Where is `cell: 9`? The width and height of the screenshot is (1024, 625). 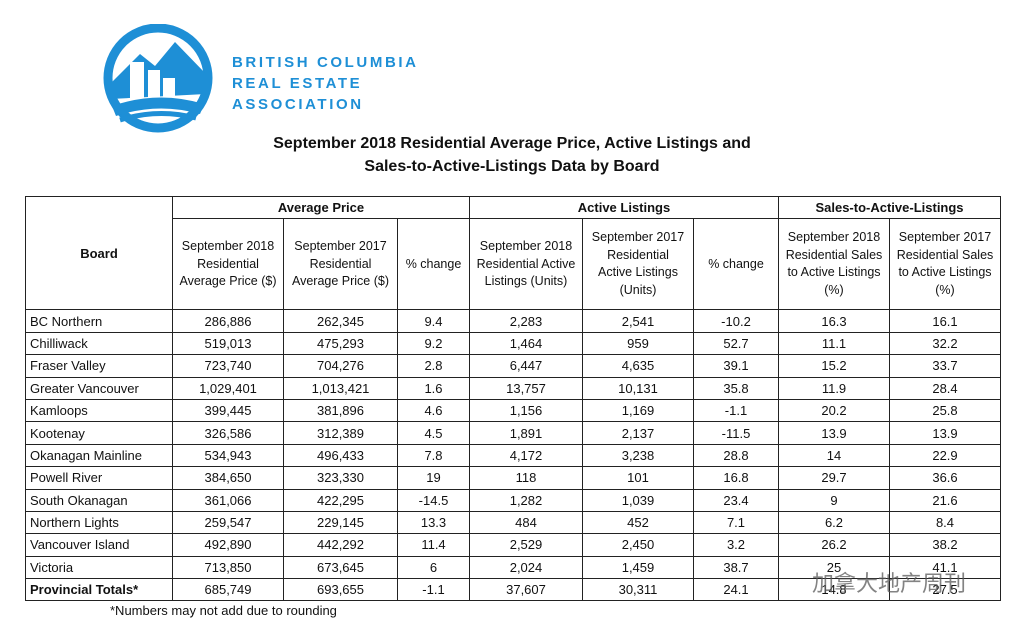
cell: 9 is located at coordinates (834, 500).